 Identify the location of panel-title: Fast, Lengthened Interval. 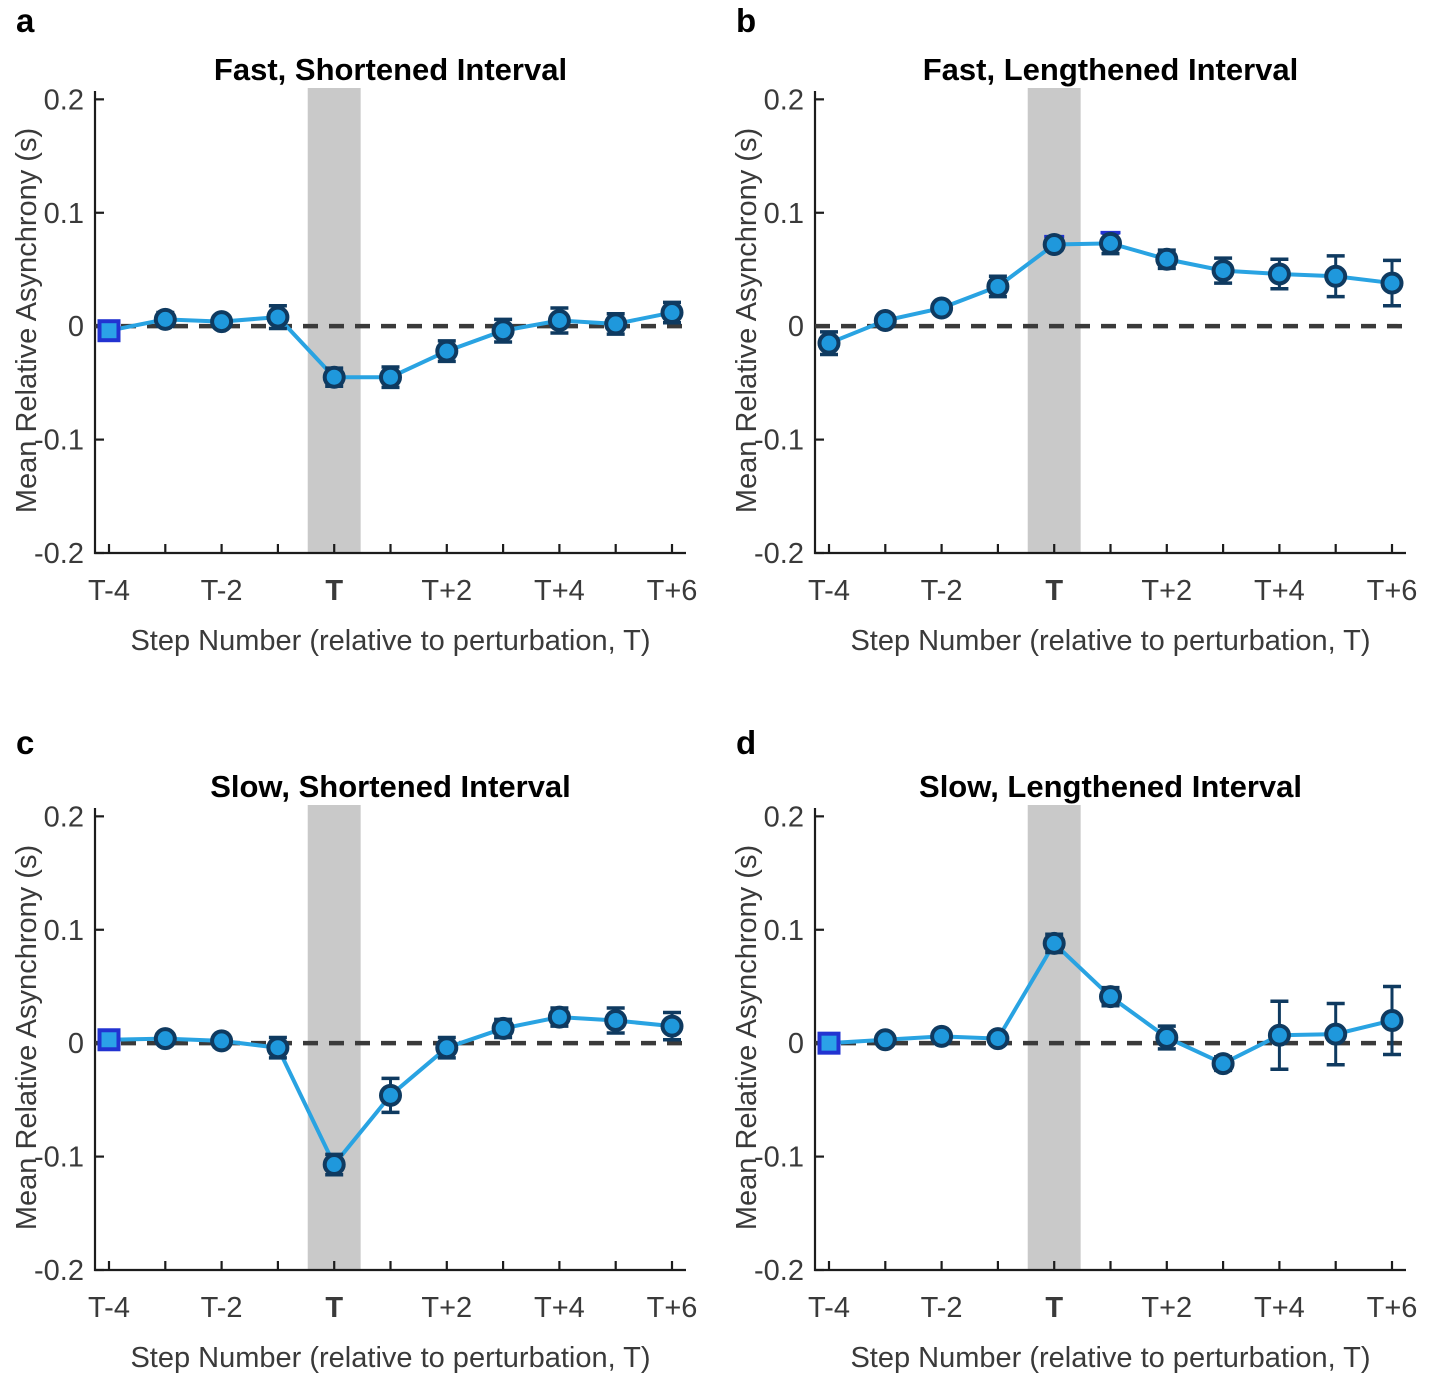
(1111, 69).